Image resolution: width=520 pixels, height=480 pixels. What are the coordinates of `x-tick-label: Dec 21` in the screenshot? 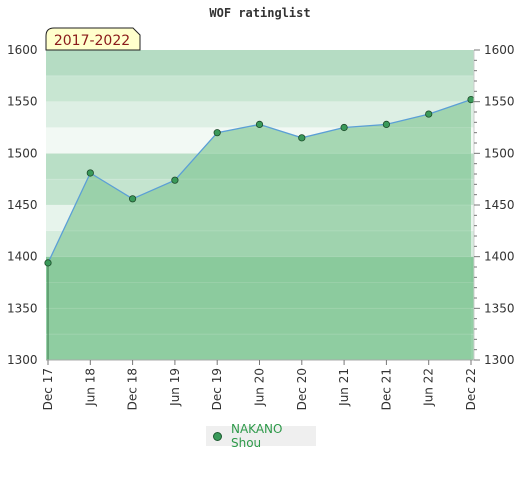 It's located at (386, 389).